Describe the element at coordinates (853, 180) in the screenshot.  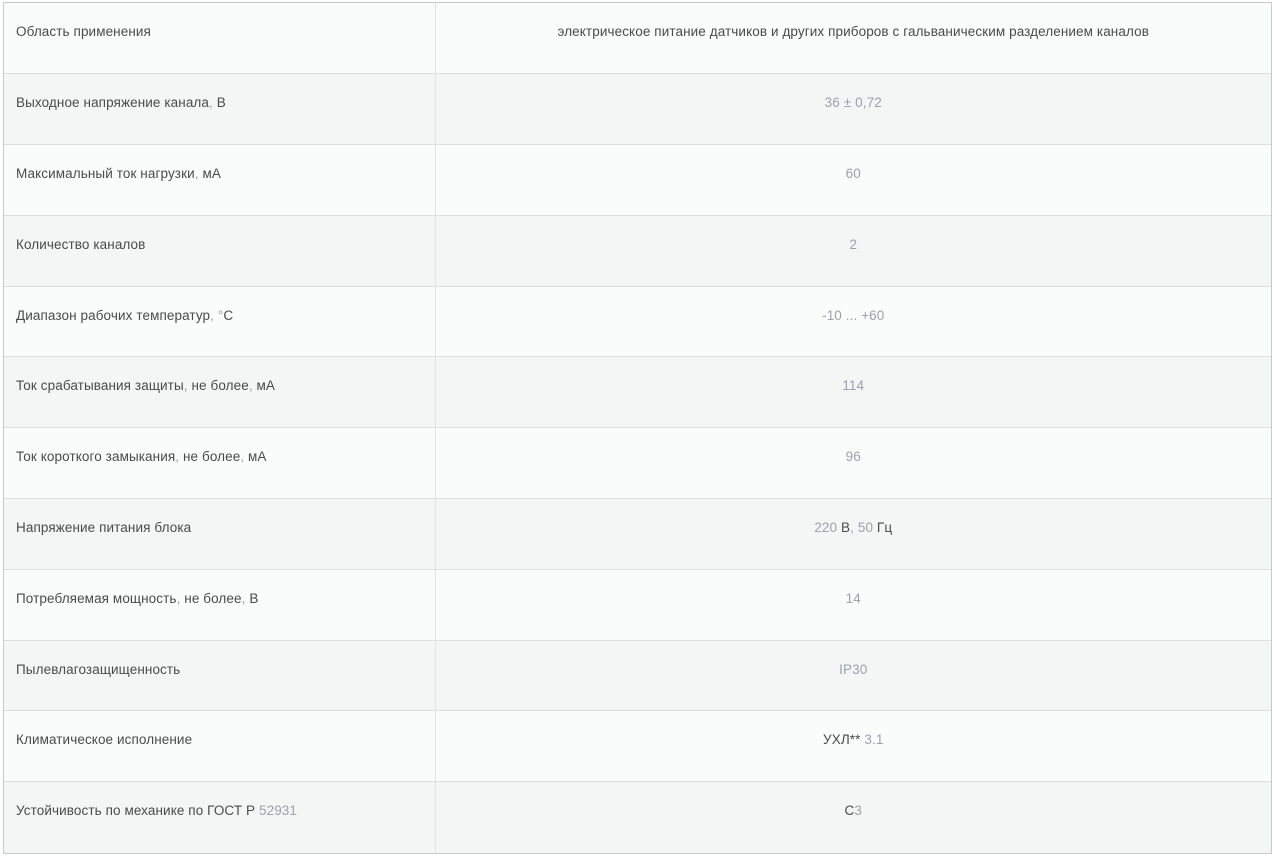
I see `spec-value: 60` at that location.